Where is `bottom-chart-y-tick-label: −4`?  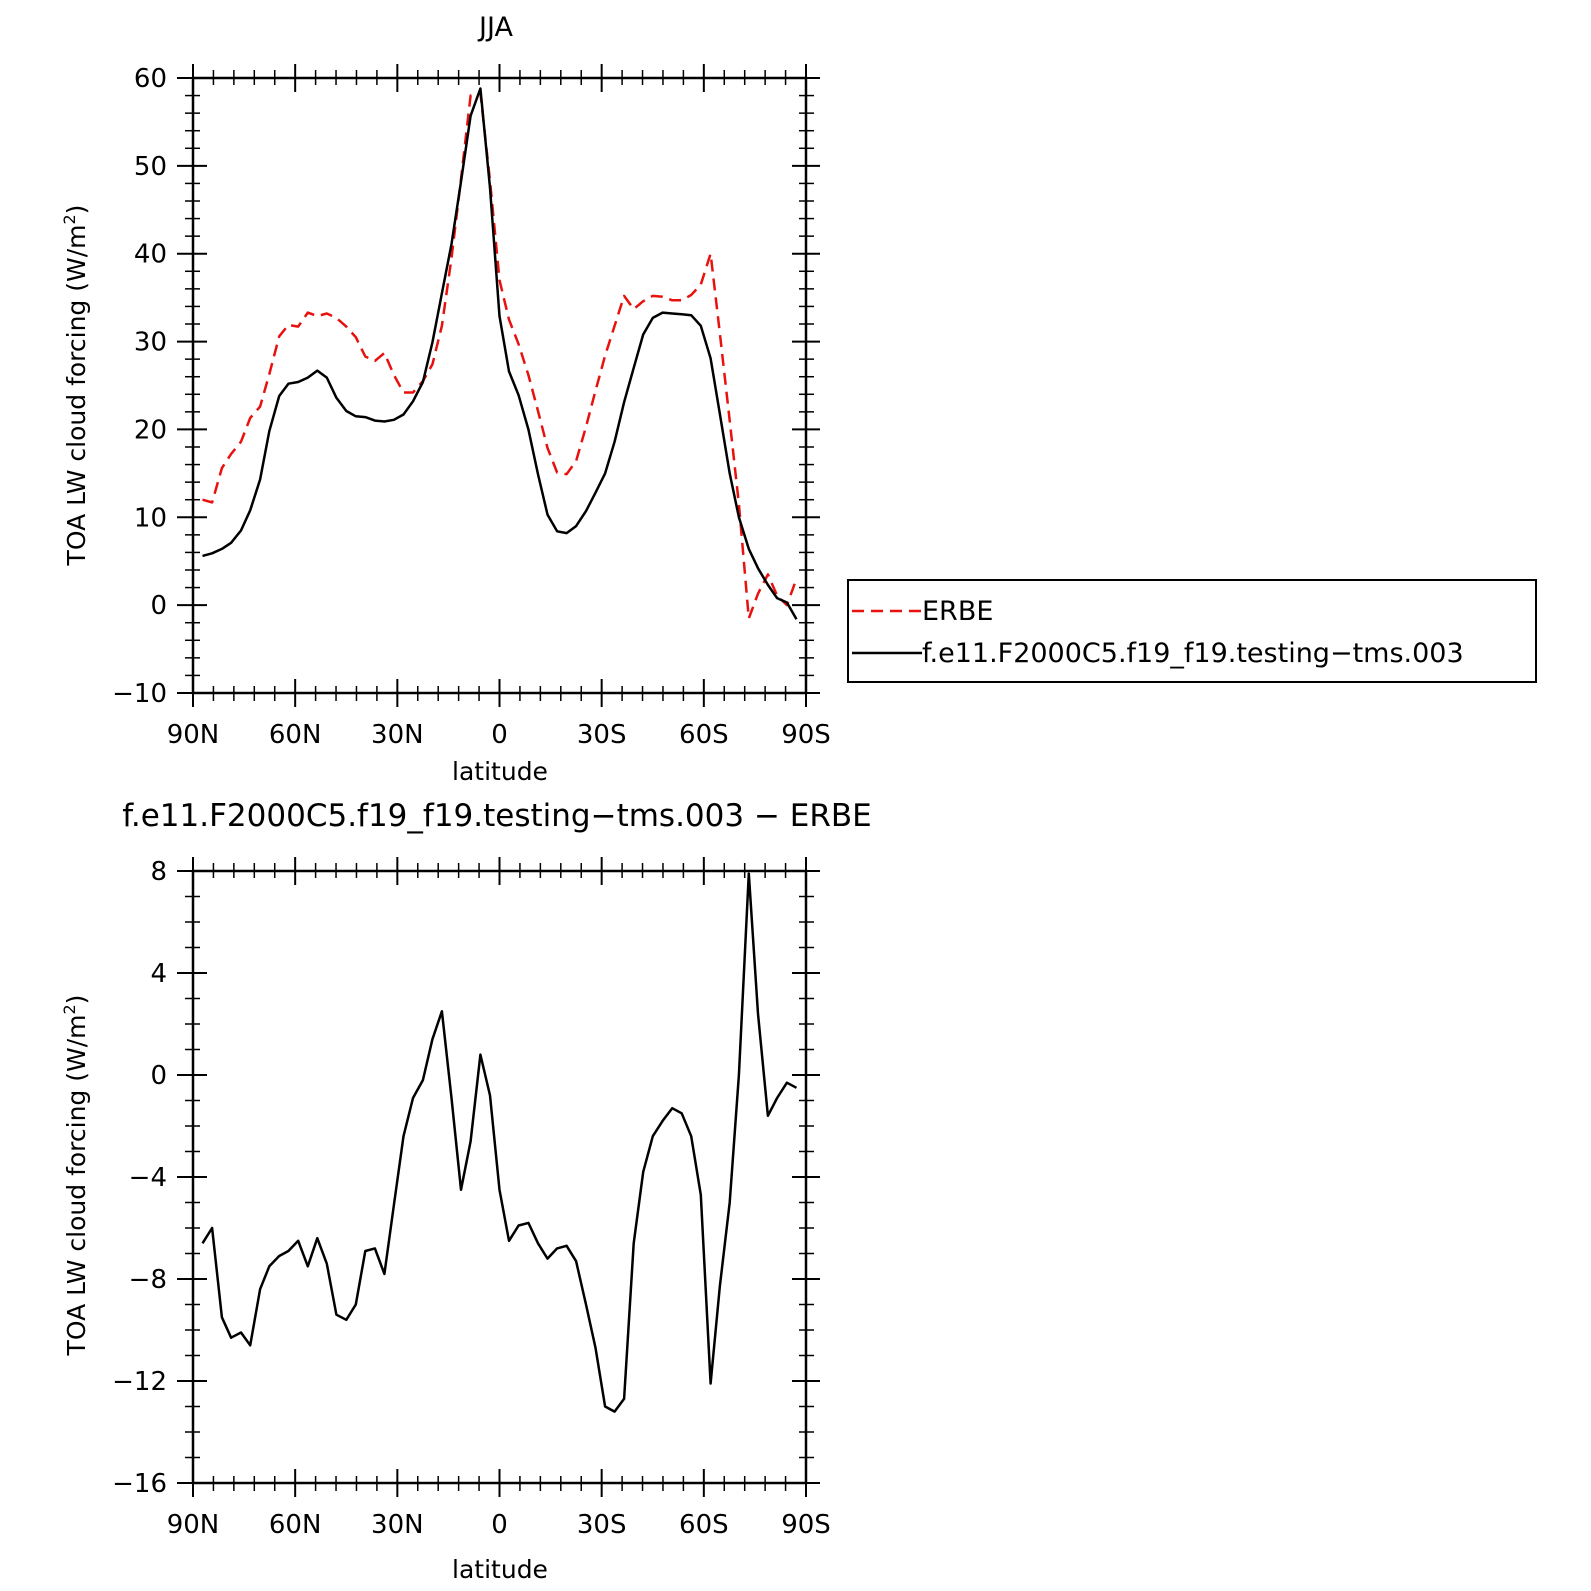
bottom-chart-y-tick-label: −4 is located at coordinates (148, 1178).